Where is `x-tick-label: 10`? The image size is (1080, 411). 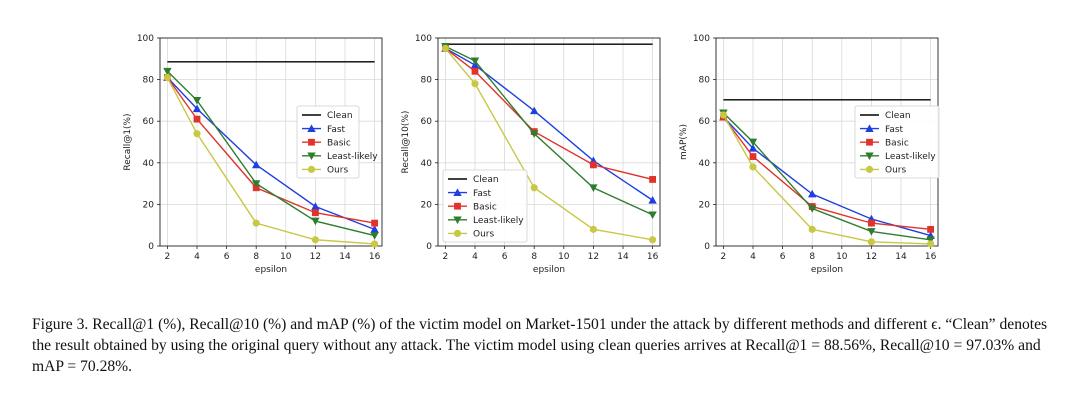
x-tick-label: 10 is located at coordinates (842, 257).